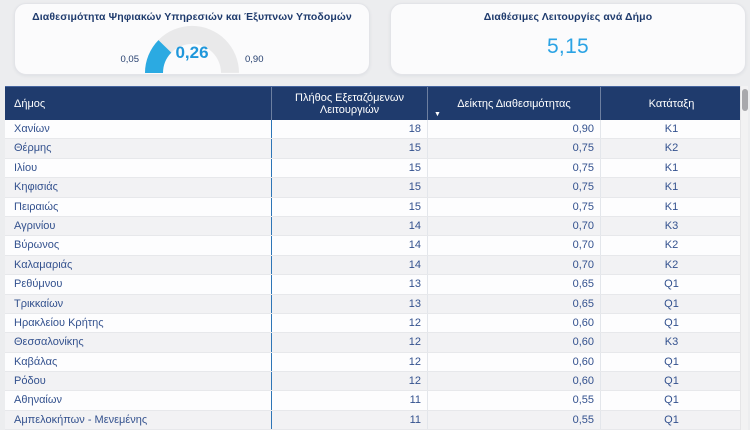 The height and width of the screenshot is (430, 750). What do you see at coordinates (138, 323) in the screenshot?
I see `cell-municipality: Ηρακλείου Κρήτης` at bounding box center [138, 323].